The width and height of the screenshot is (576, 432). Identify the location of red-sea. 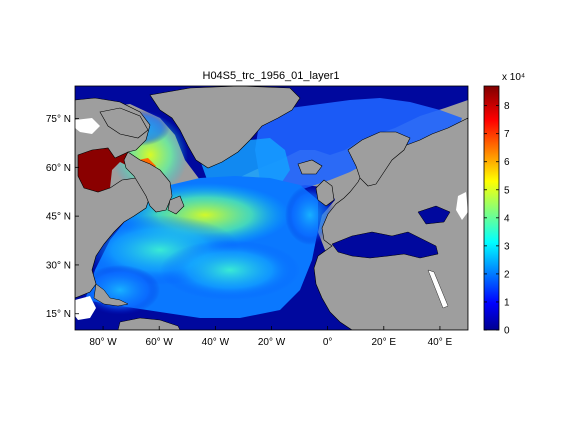
(438, 289).